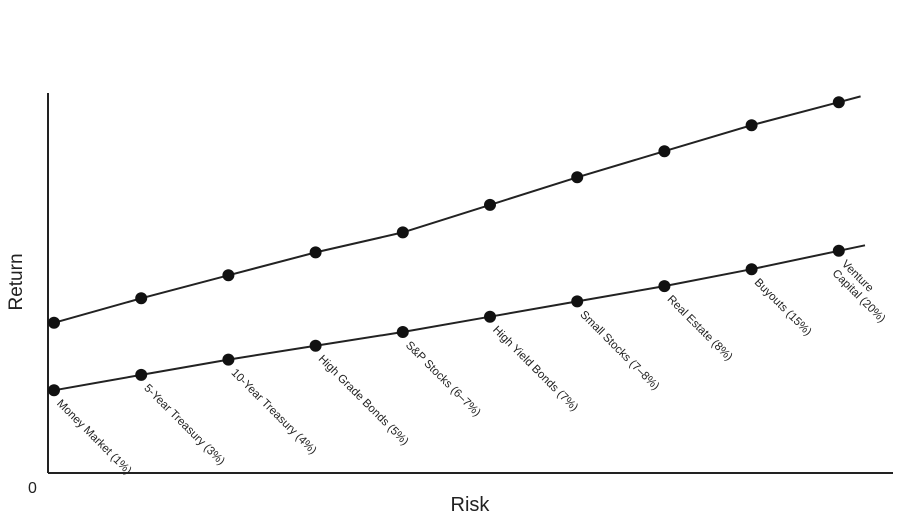 The image size is (918, 522). I want to click on category-label: High Grade Bonds (5%), so click(363, 400).